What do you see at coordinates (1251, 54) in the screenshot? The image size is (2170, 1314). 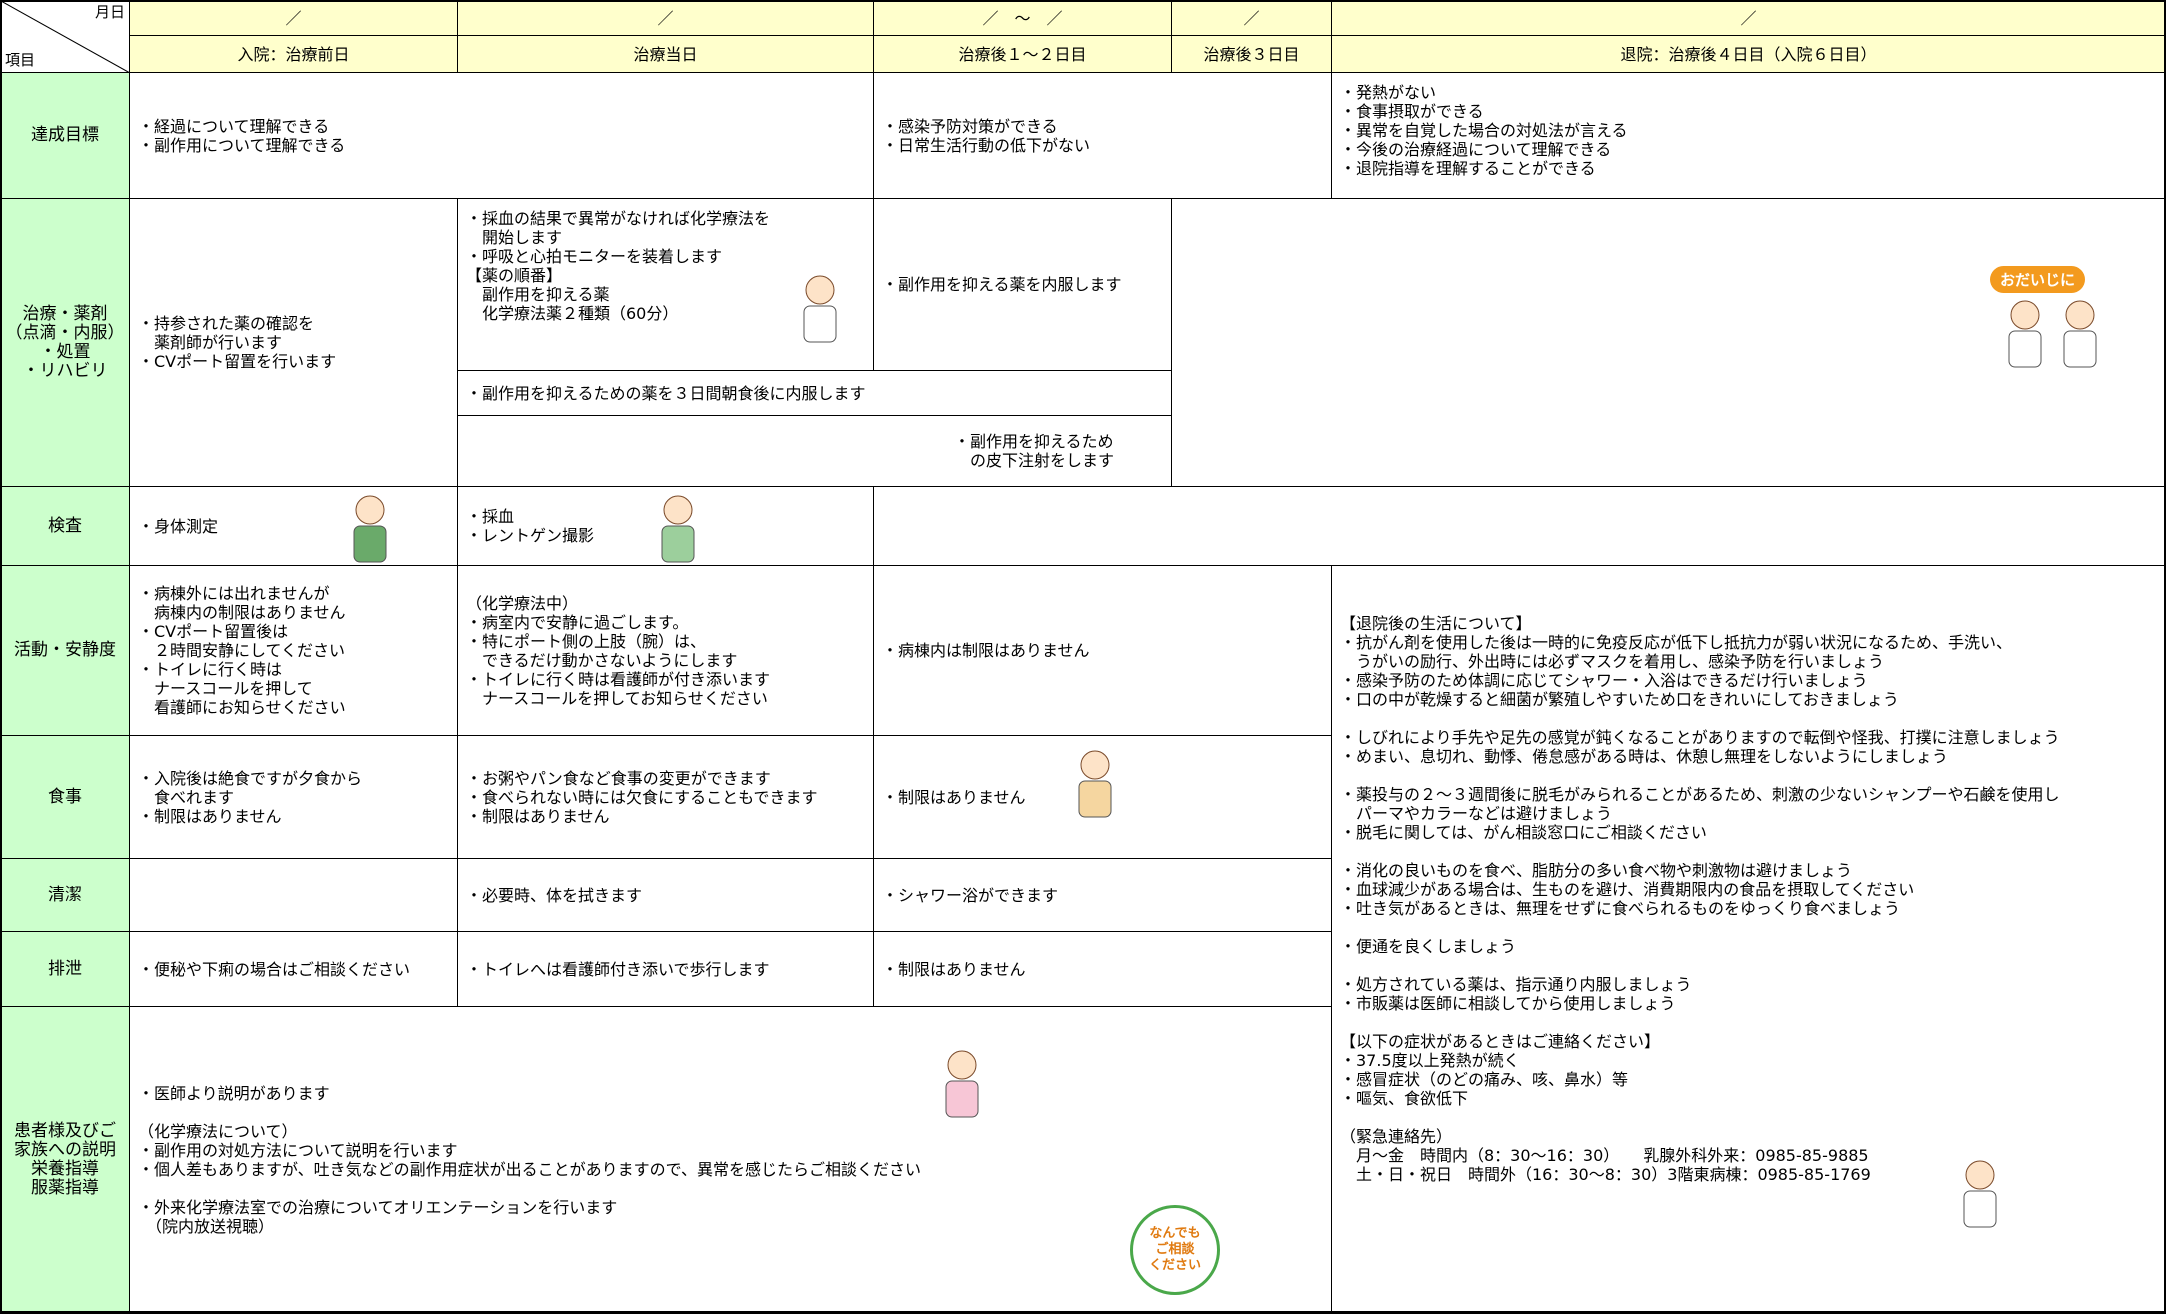 I see `phase-cell: 治療後３日目` at bounding box center [1251, 54].